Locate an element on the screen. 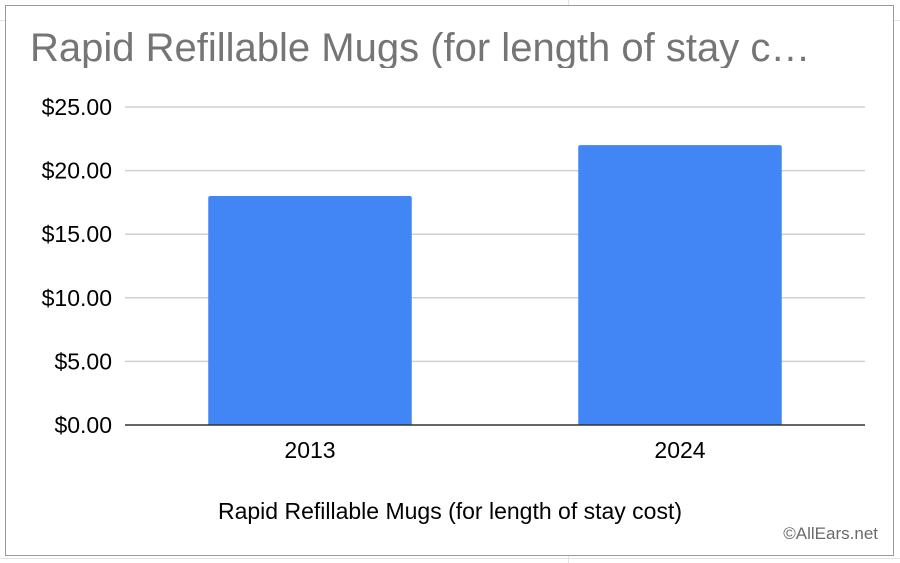  x-tick-label: 2024 is located at coordinates (679, 450).